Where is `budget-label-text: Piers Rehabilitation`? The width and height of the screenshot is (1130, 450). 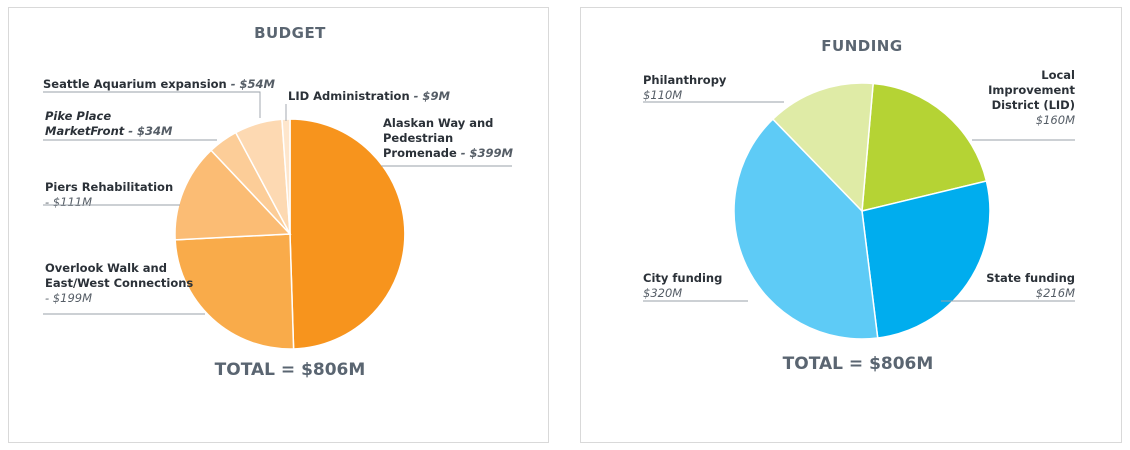 budget-label-text: Piers Rehabilitation is located at coordinates (109, 187).